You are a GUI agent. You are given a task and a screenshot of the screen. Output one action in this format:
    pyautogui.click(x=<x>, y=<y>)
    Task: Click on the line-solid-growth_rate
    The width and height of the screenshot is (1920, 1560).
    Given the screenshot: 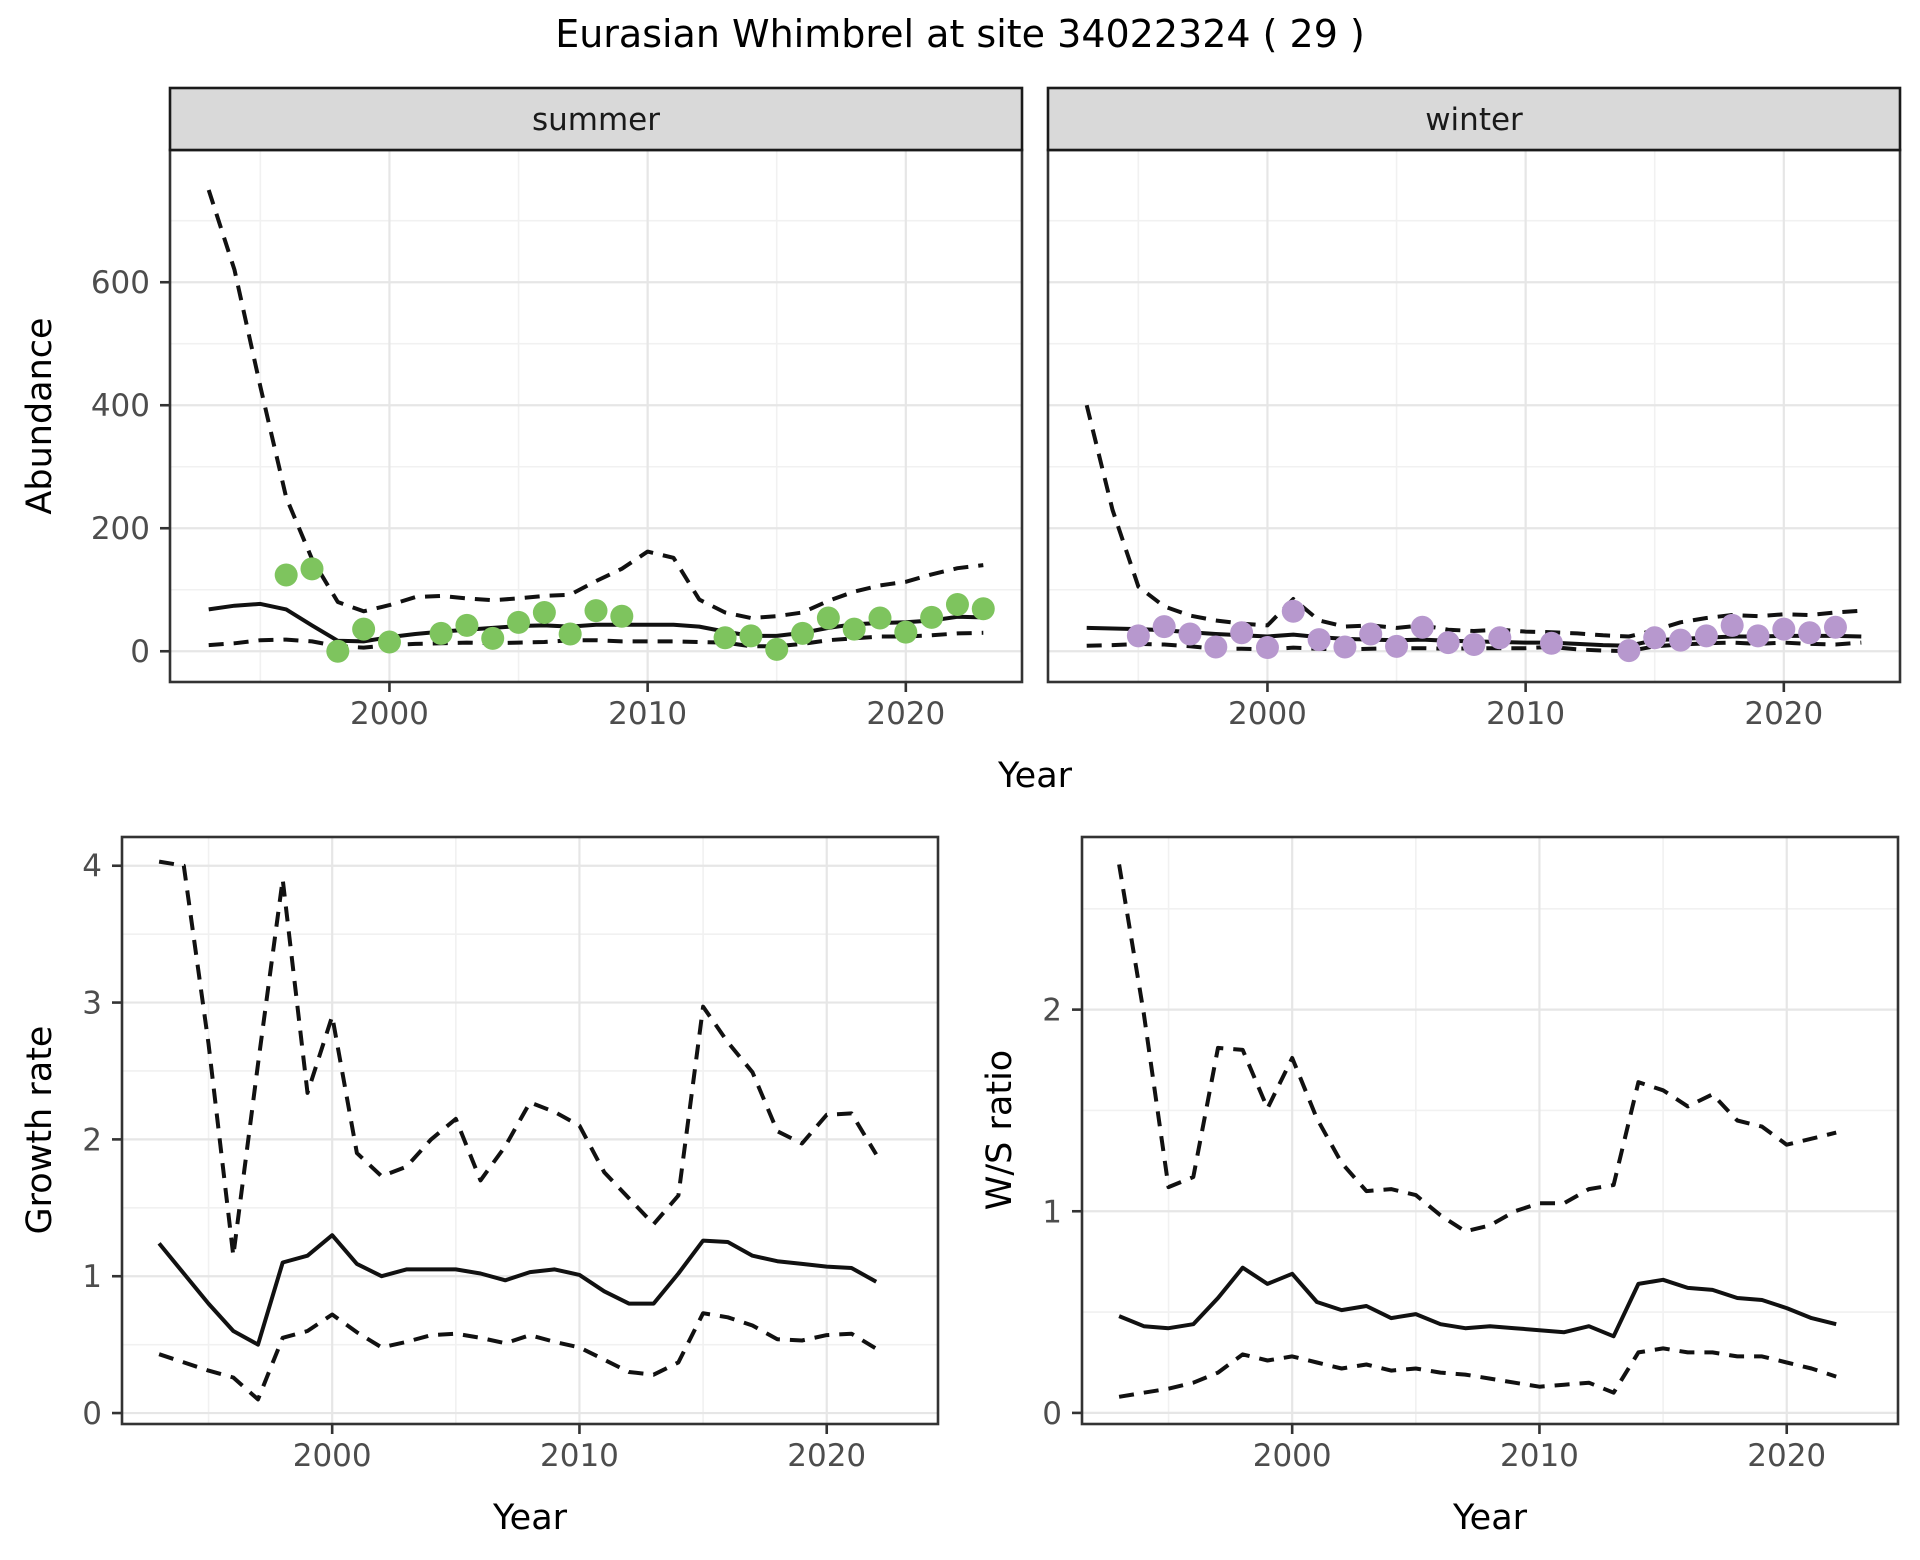 What is the action you would take?
    pyautogui.click(x=517, y=1290)
    